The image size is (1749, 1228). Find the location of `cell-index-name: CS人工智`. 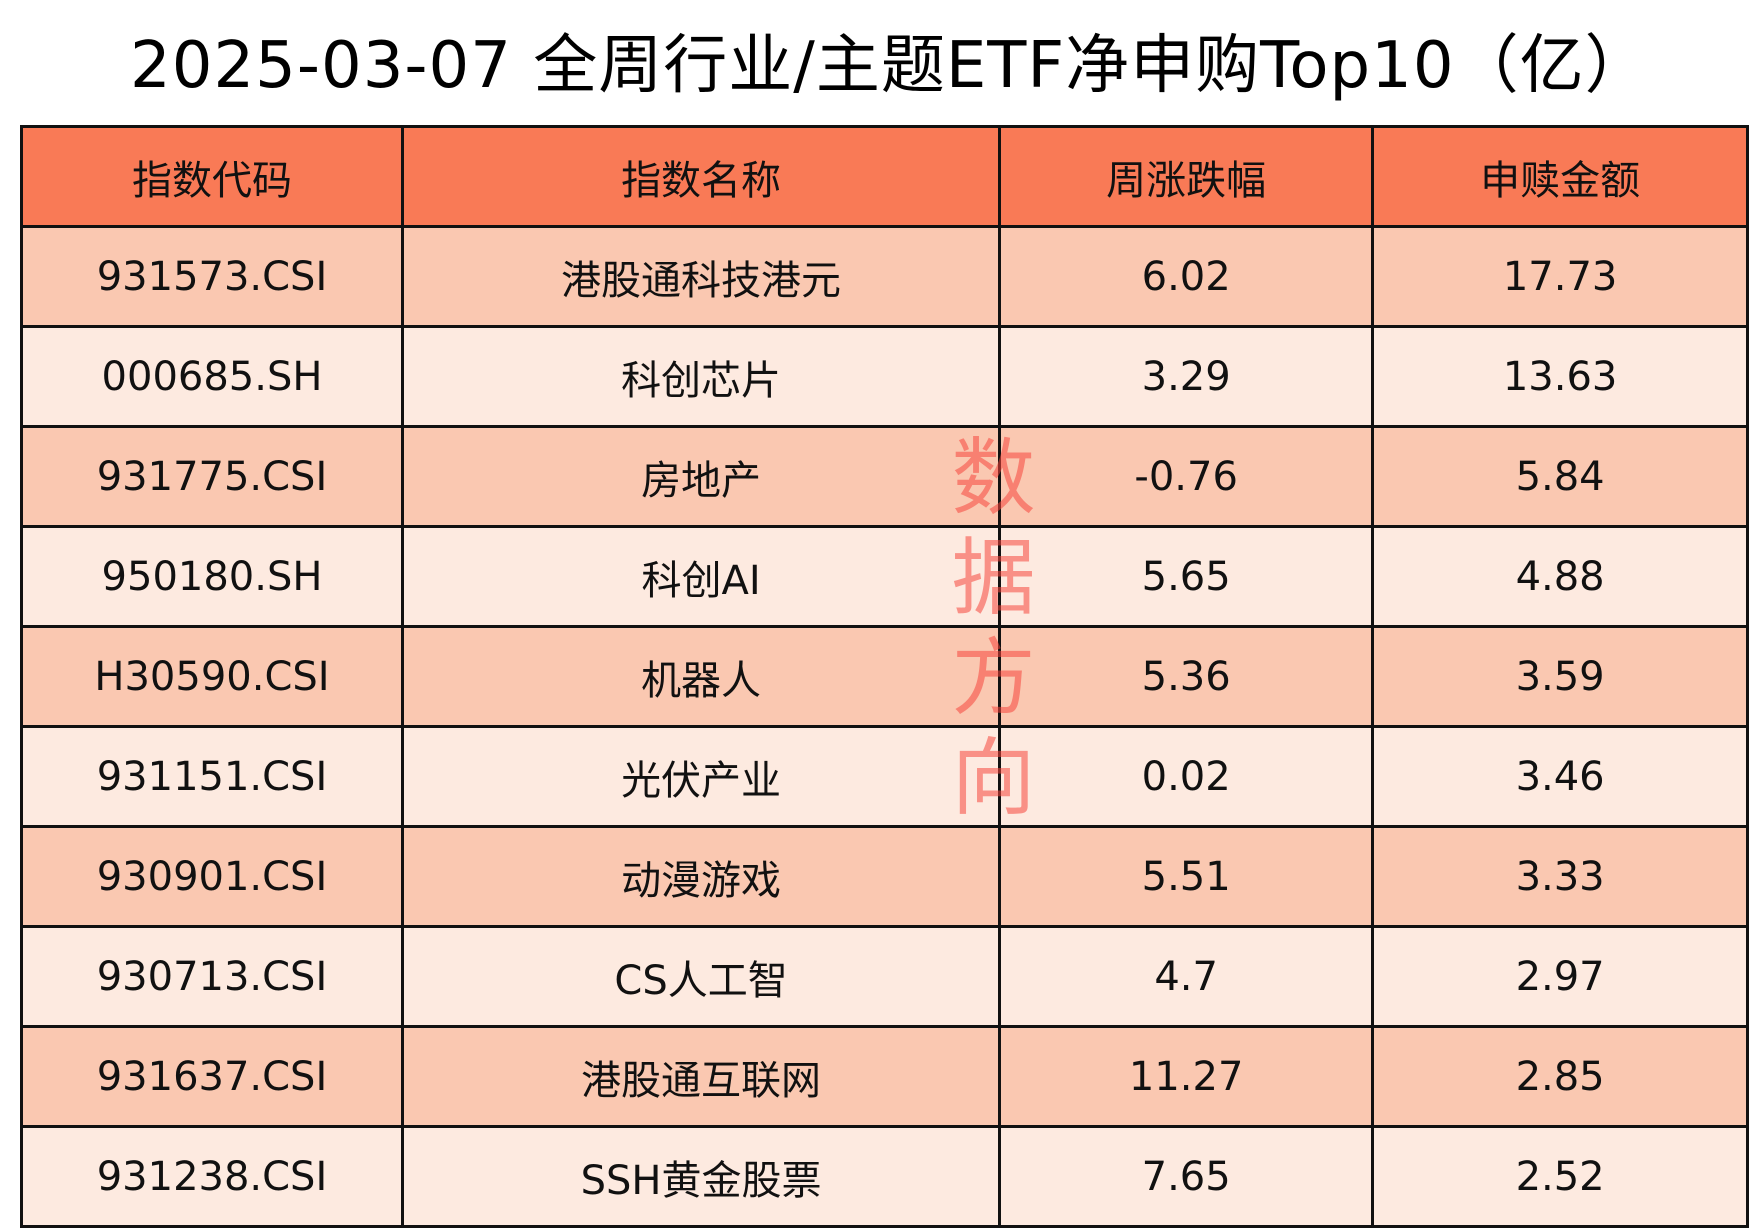

cell-index-name: CS人工智 is located at coordinates (701, 976).